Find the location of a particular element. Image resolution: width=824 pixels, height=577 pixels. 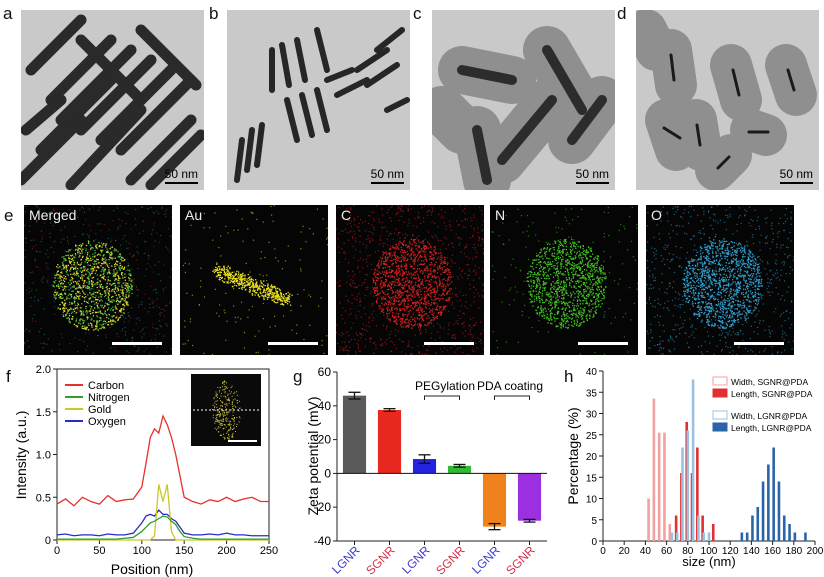

panel-label-a: a is located at coordinates (8, 13).